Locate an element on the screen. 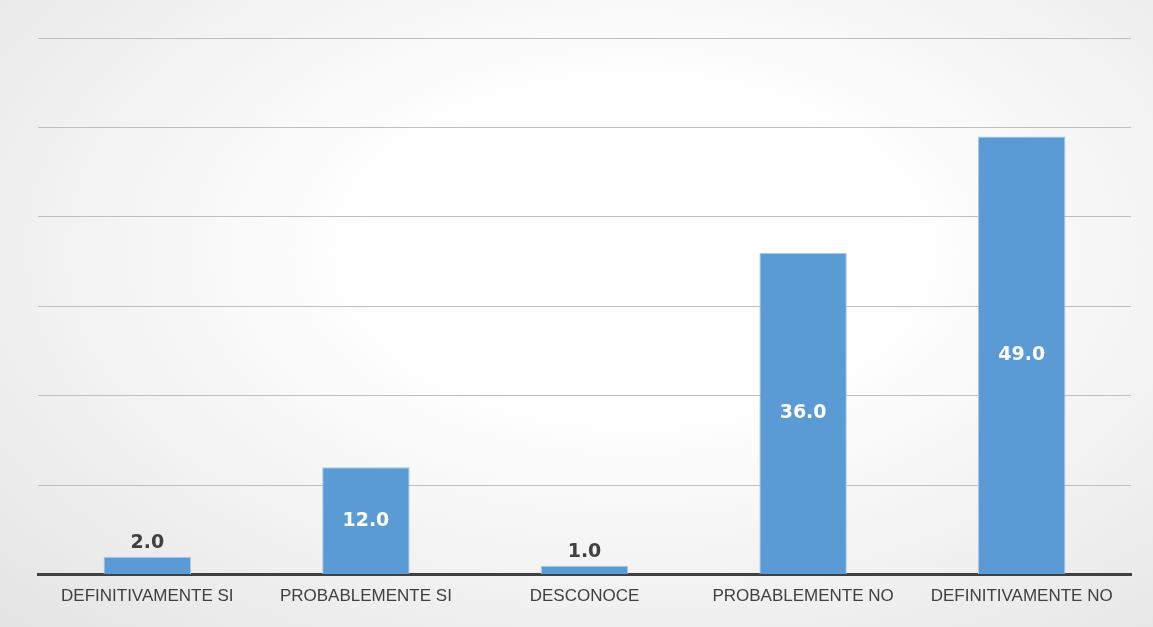  data-label: 36.0 is located at coordinates (803, 411).